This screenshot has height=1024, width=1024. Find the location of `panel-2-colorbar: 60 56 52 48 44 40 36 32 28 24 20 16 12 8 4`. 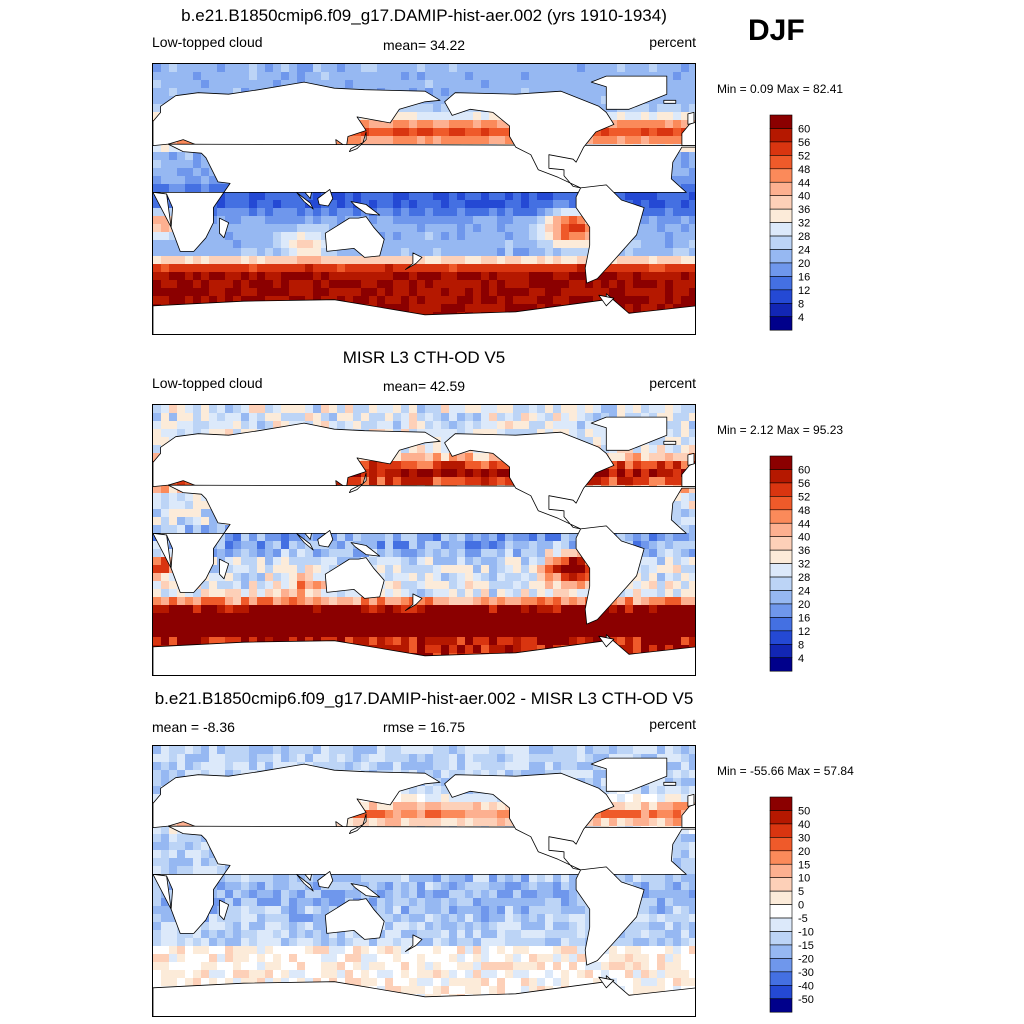

panel-2-colorbar: 60 56 52 48 44 40 36 32 28 24 20 16 12 8 4 is located at coordinates (809, 564).